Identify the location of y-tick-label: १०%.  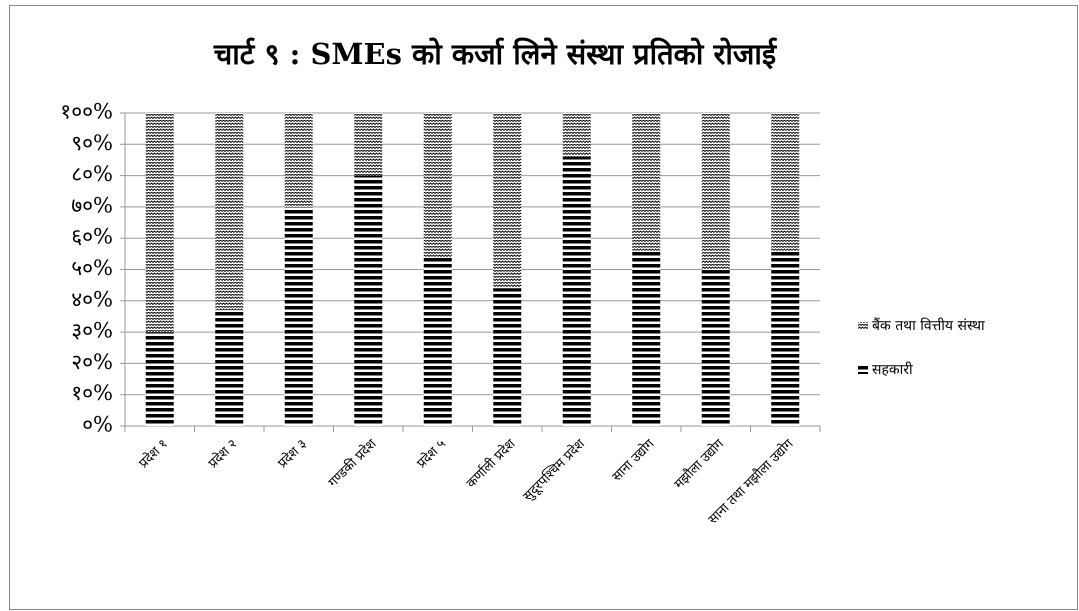
(92, 393).